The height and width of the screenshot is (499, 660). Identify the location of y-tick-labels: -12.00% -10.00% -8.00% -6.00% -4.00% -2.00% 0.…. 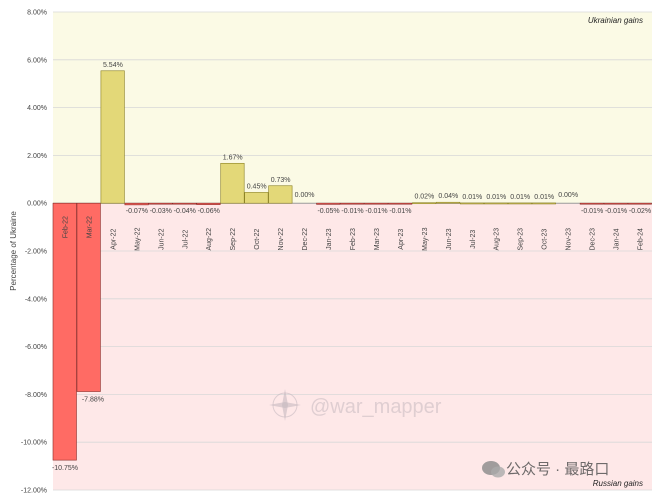
(34, 252).